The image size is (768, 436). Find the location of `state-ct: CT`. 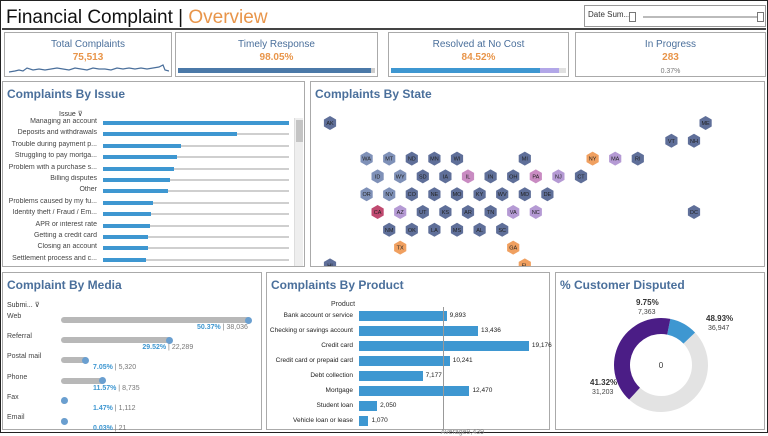

state-ct: CT is located at coordinates (581, 176).